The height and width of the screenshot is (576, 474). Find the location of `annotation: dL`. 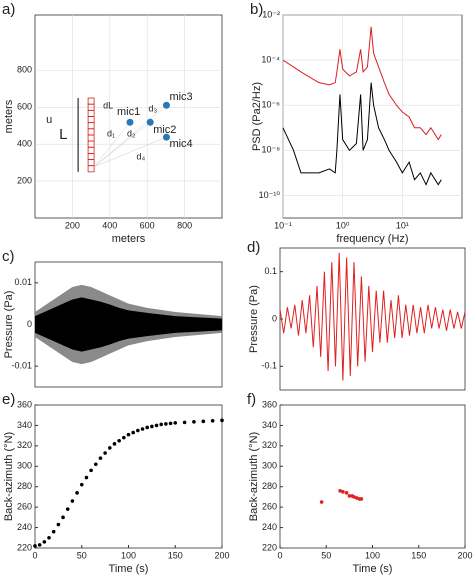

annotation: dL is located at coordinates (108, 105).